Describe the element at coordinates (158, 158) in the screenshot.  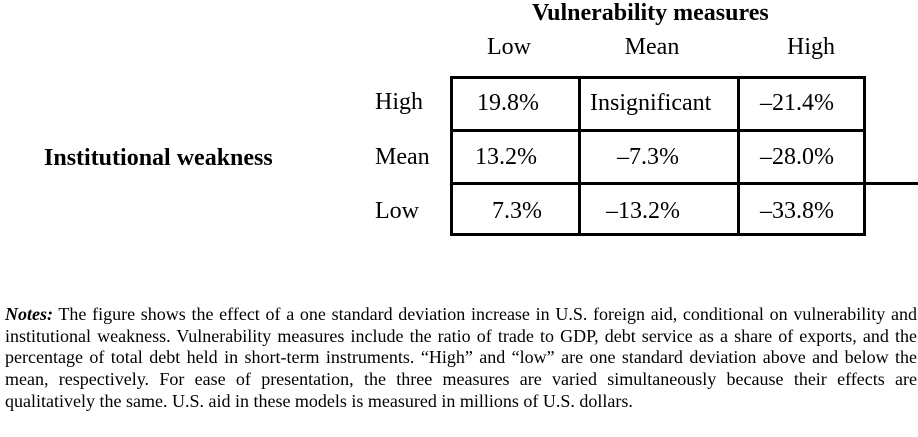
I see `institutional-weakness-title: Institutional weakness` at that location.